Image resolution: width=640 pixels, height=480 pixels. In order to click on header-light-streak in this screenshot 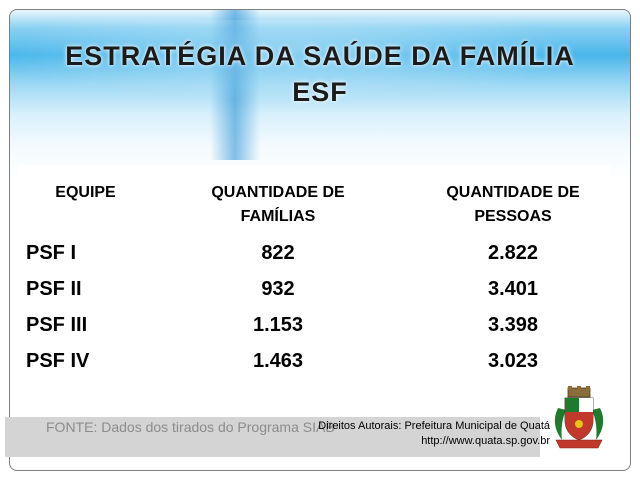, I will do `click(235, 85)`.